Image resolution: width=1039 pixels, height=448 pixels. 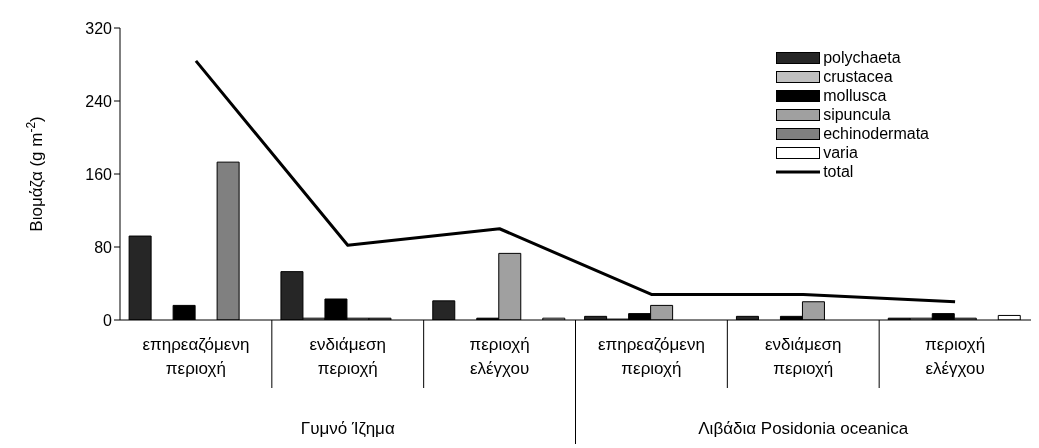 I want to click on y-tick-label: 0, so click(x=108, y=320).